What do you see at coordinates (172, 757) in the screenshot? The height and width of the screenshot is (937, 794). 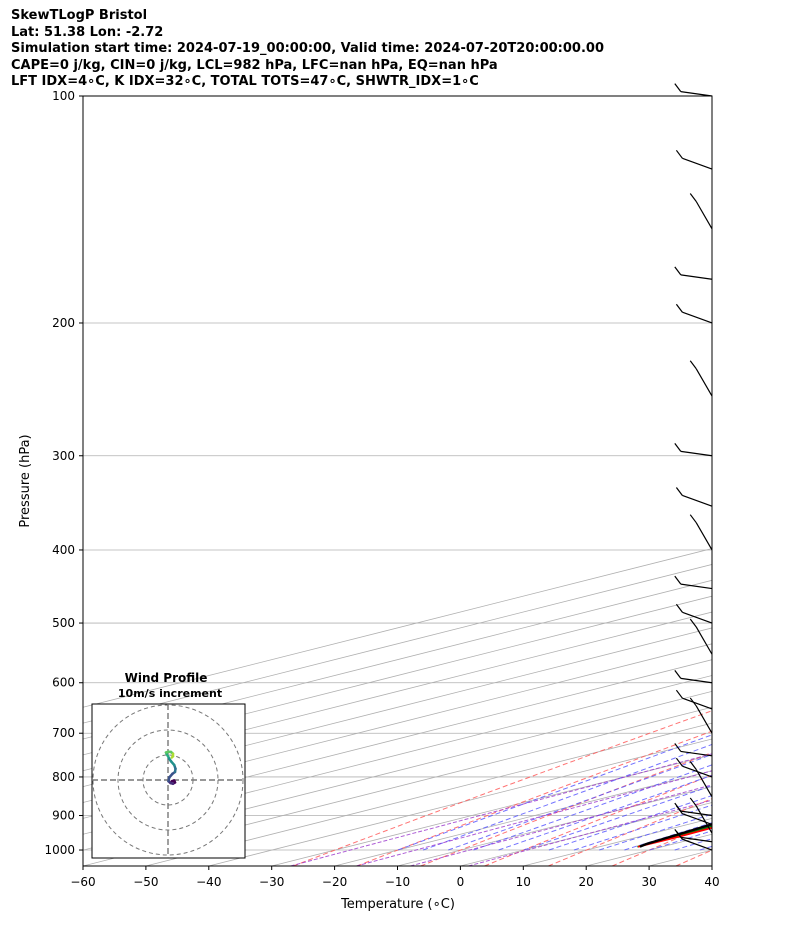 I see `hodograph-segment` at bounding box center [172, 757].